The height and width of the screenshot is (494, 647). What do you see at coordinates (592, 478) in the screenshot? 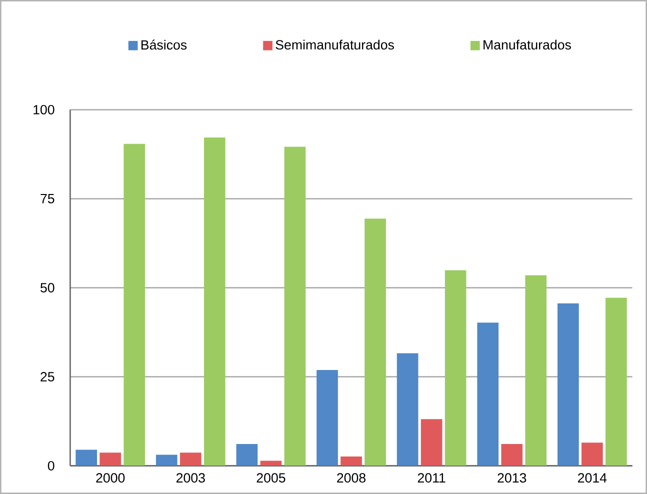
I see `x-tick-label: 2014` at bounding box center [592, 478].